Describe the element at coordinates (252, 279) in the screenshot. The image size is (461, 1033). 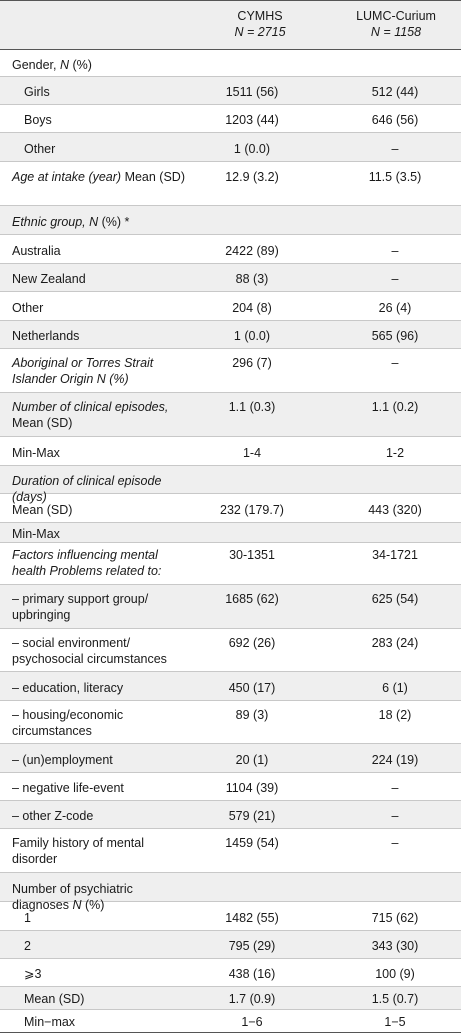
I see `cymhs-value: 88 (3)` at that location.